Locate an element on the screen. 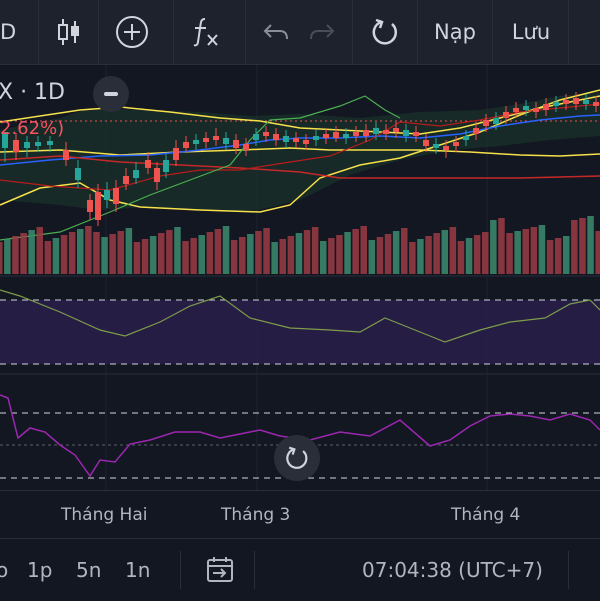 The width and height of the screenshot is (600, 601). collapse-legend-button is located at coordinates (111, 94).